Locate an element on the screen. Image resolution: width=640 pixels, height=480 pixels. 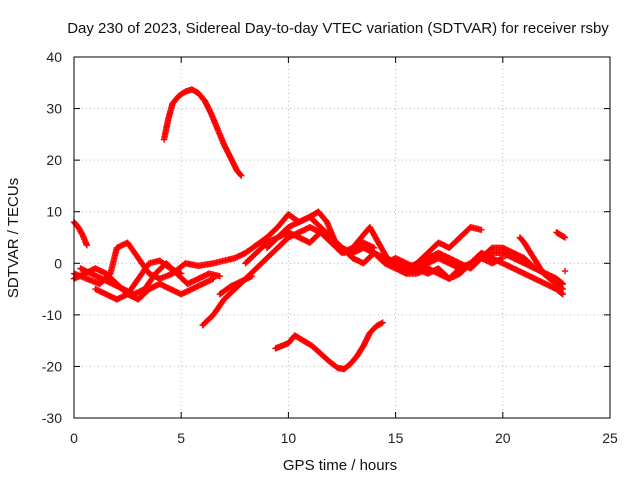
x-tick-label: 15 is located at coordinates (396, 438).